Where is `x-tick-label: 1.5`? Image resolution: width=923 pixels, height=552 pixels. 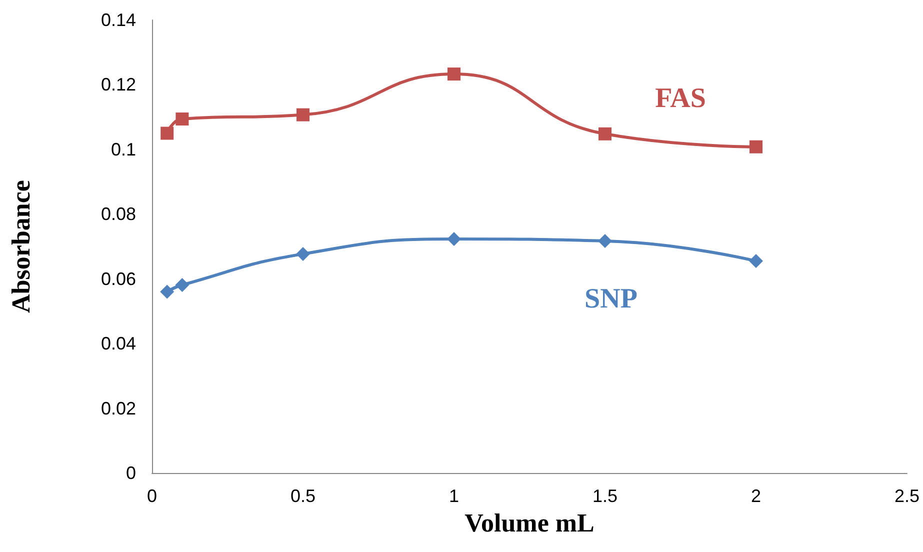
x-tick-label: 1.5 is located at coordinates (605, 496).